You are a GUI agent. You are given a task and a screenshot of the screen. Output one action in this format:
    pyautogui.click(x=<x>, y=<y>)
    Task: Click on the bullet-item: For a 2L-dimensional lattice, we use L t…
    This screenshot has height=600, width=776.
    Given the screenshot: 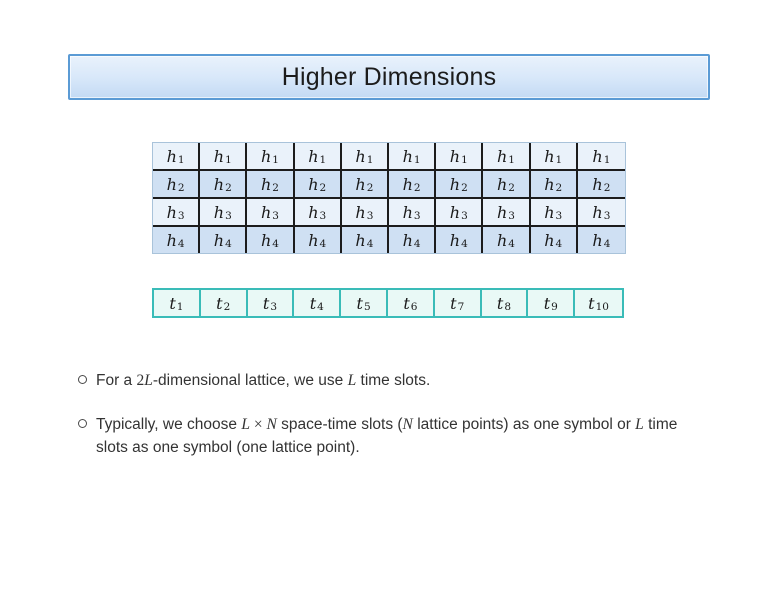 What is the action you would take?
    pyautogui.click(x=393, y=380)
    